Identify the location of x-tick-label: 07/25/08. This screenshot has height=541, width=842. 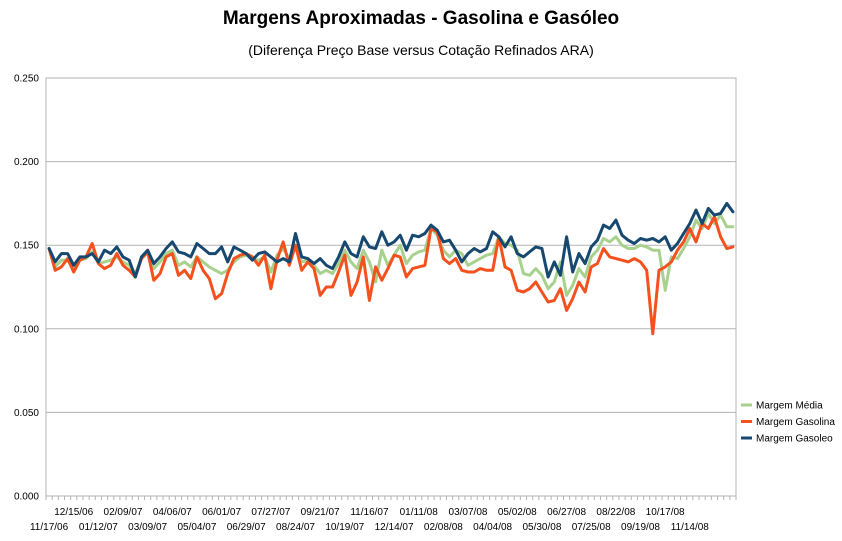
(591, 527).